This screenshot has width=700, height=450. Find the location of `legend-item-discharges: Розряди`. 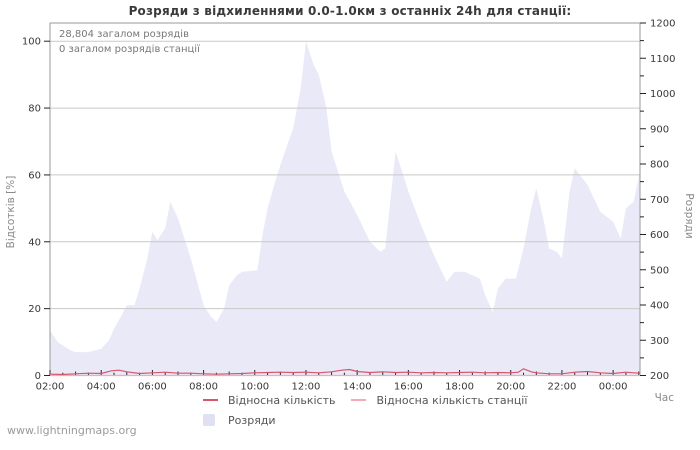

legend-item-discharges: Розряди is located at coordinates (239, 420).